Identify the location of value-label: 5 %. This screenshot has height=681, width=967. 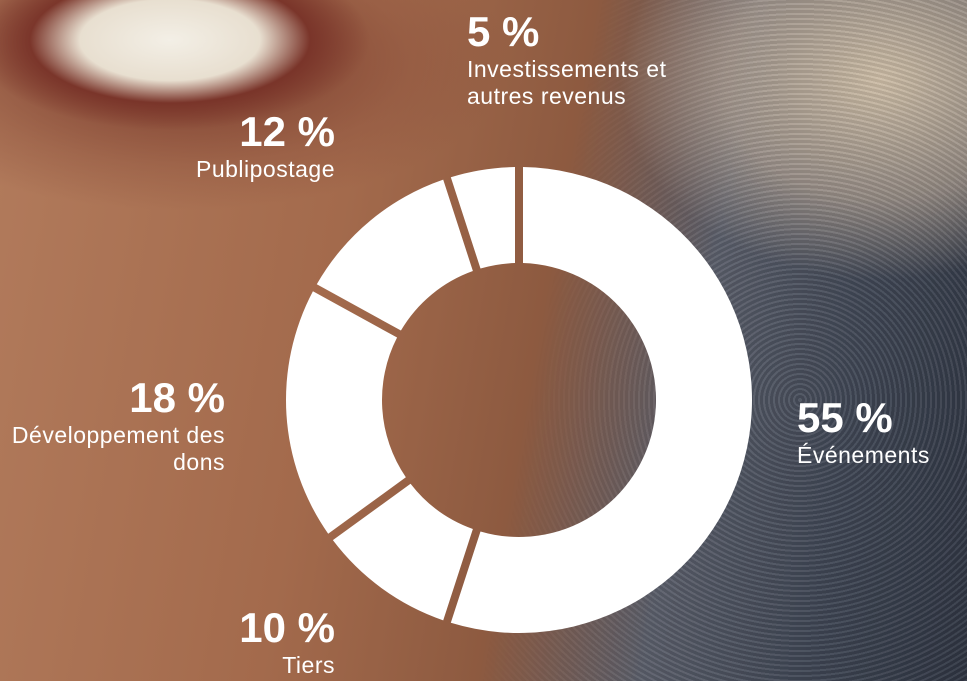
(503, 31).